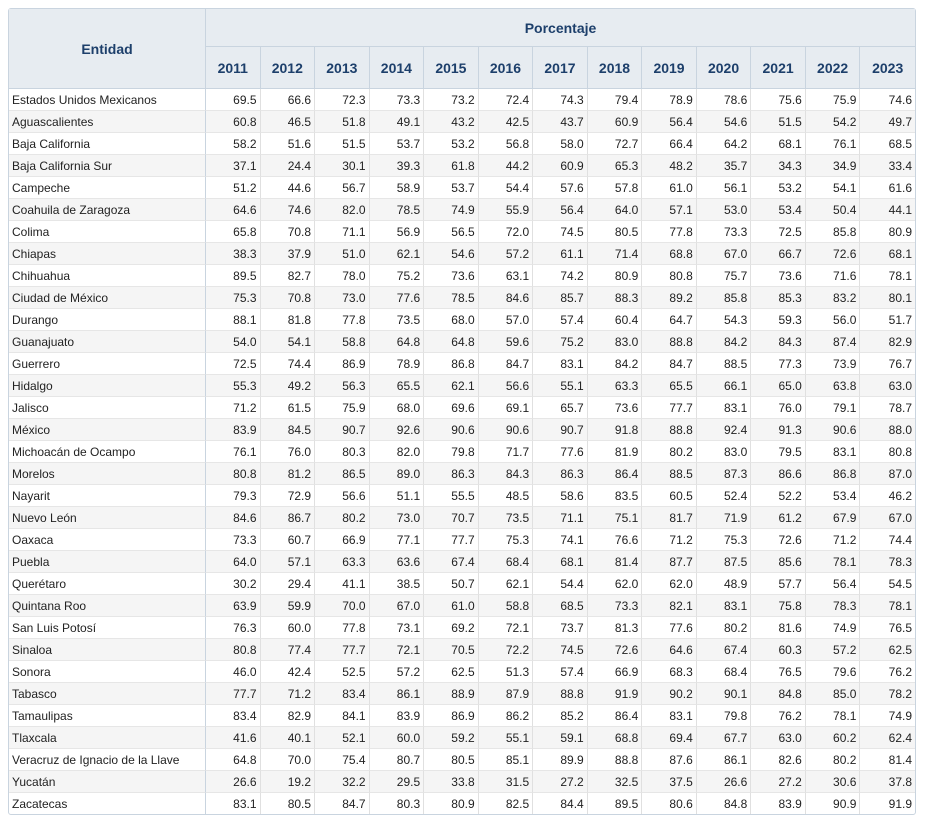 The width and height of the screenshot is (928, 822). Describe the element at coordinates (724, 672) in the screenshot. I see `value-cell: 68.4` at that location.